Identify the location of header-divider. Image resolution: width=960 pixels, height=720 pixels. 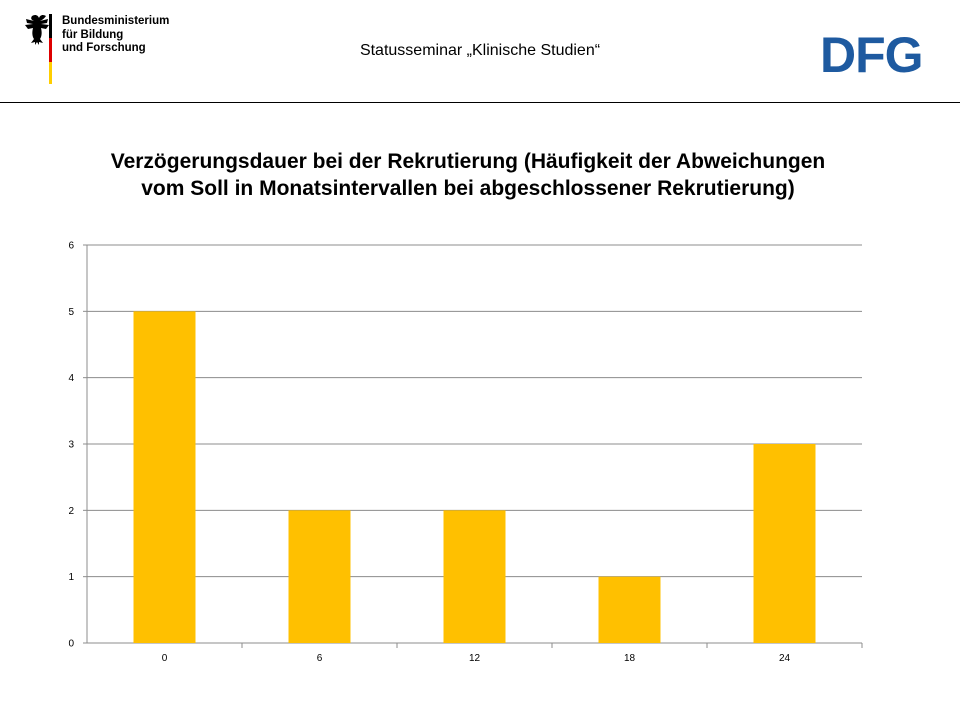
(480, 102).